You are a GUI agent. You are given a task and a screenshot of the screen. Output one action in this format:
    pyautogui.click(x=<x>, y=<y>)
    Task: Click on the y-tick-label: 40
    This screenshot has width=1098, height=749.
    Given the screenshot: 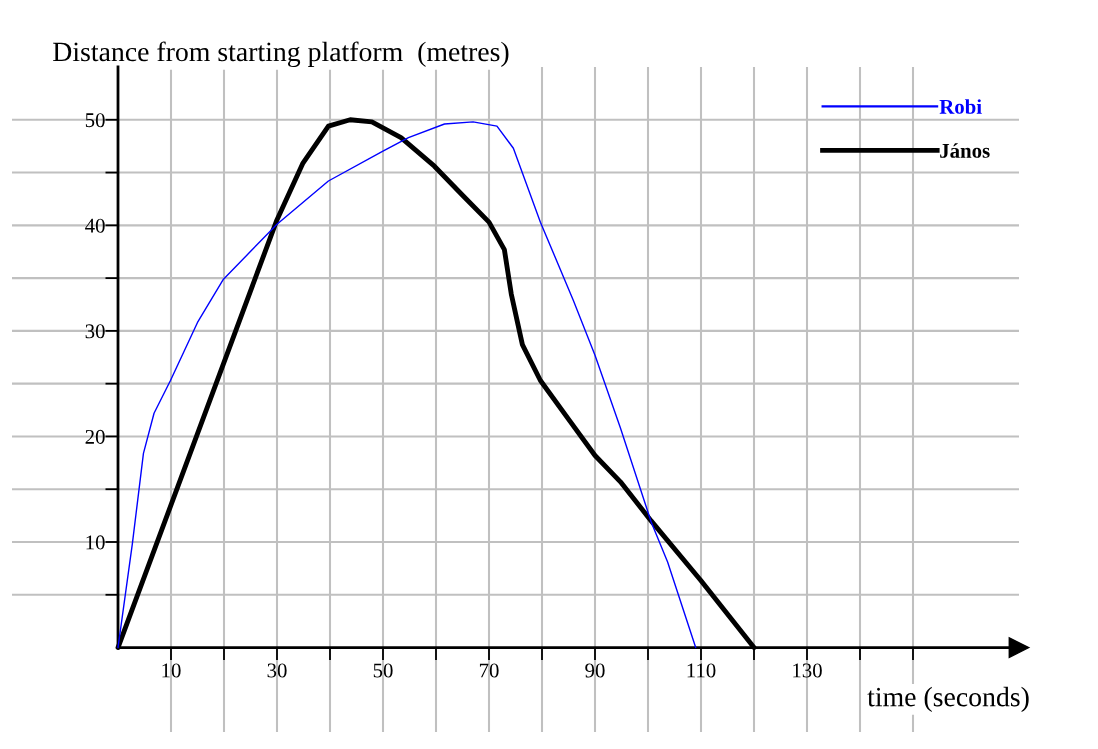 What is the action you would take?
    pyautogui.click(x=95, y=225)
    